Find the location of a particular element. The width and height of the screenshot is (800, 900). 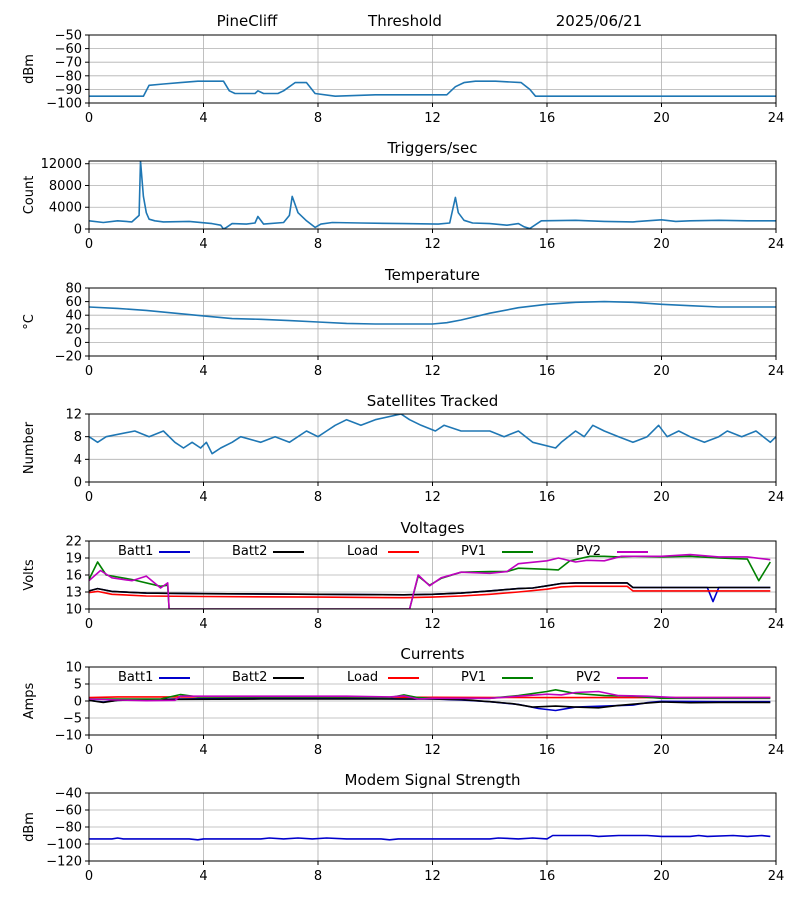

y-tick-label: 20 is located at coordinates (73, 329).